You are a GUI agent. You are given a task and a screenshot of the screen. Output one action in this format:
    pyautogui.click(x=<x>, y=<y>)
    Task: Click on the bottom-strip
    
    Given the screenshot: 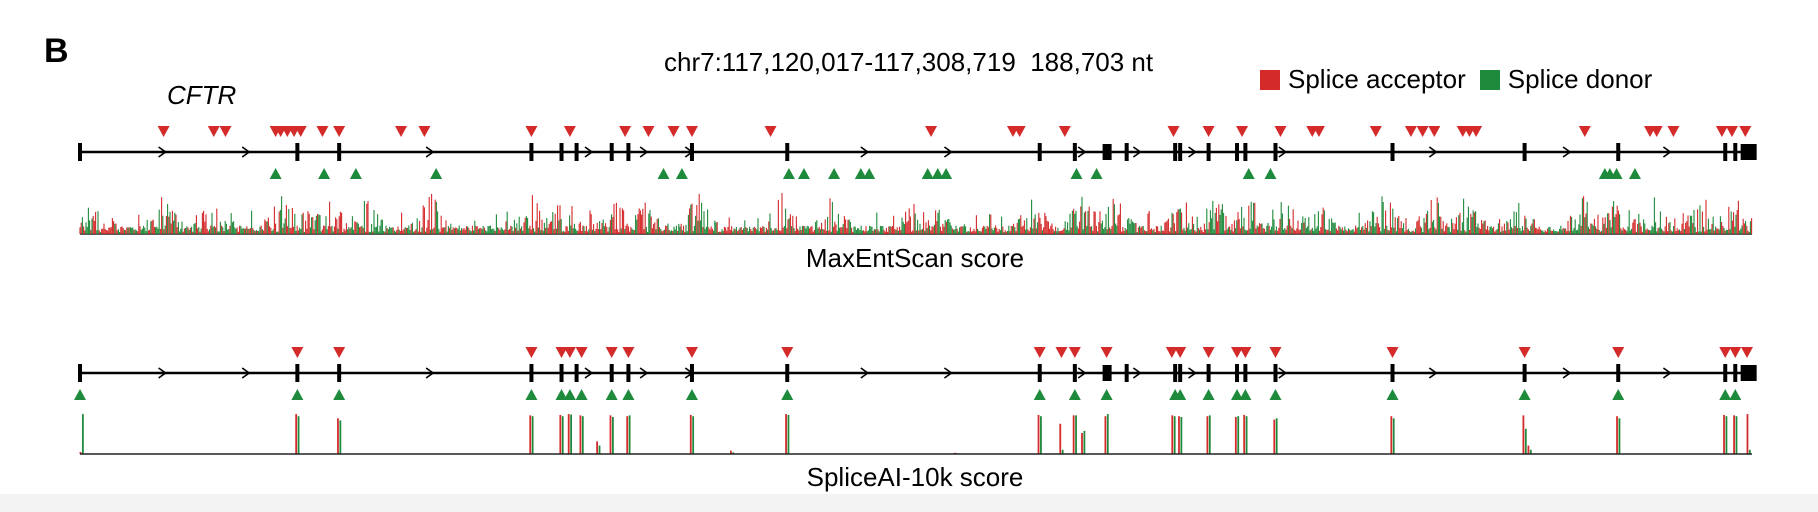 What is the action you would take?
    pyautogui.click(x=909, y=503)
    